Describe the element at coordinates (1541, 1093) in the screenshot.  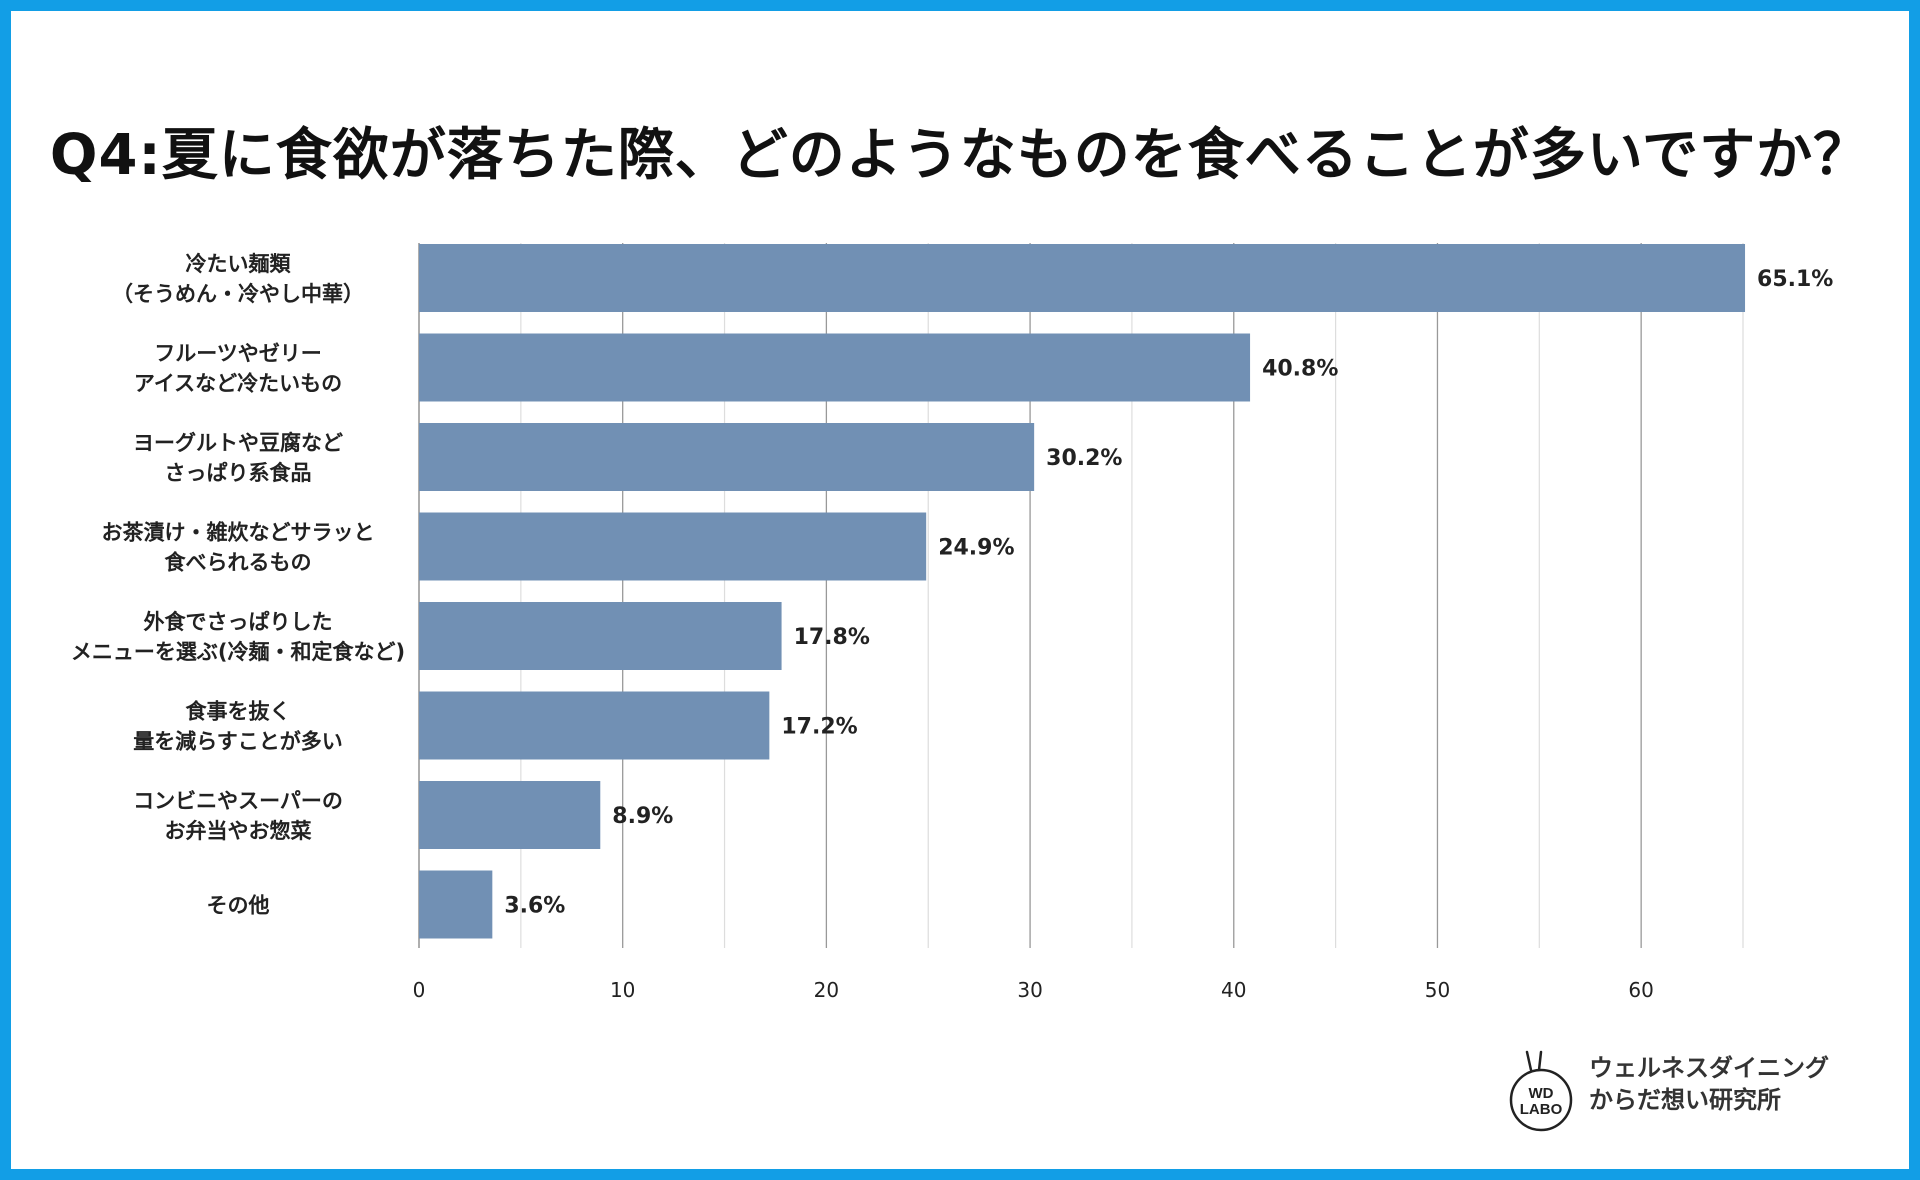
I see `logo-text-top: WD` at that location.